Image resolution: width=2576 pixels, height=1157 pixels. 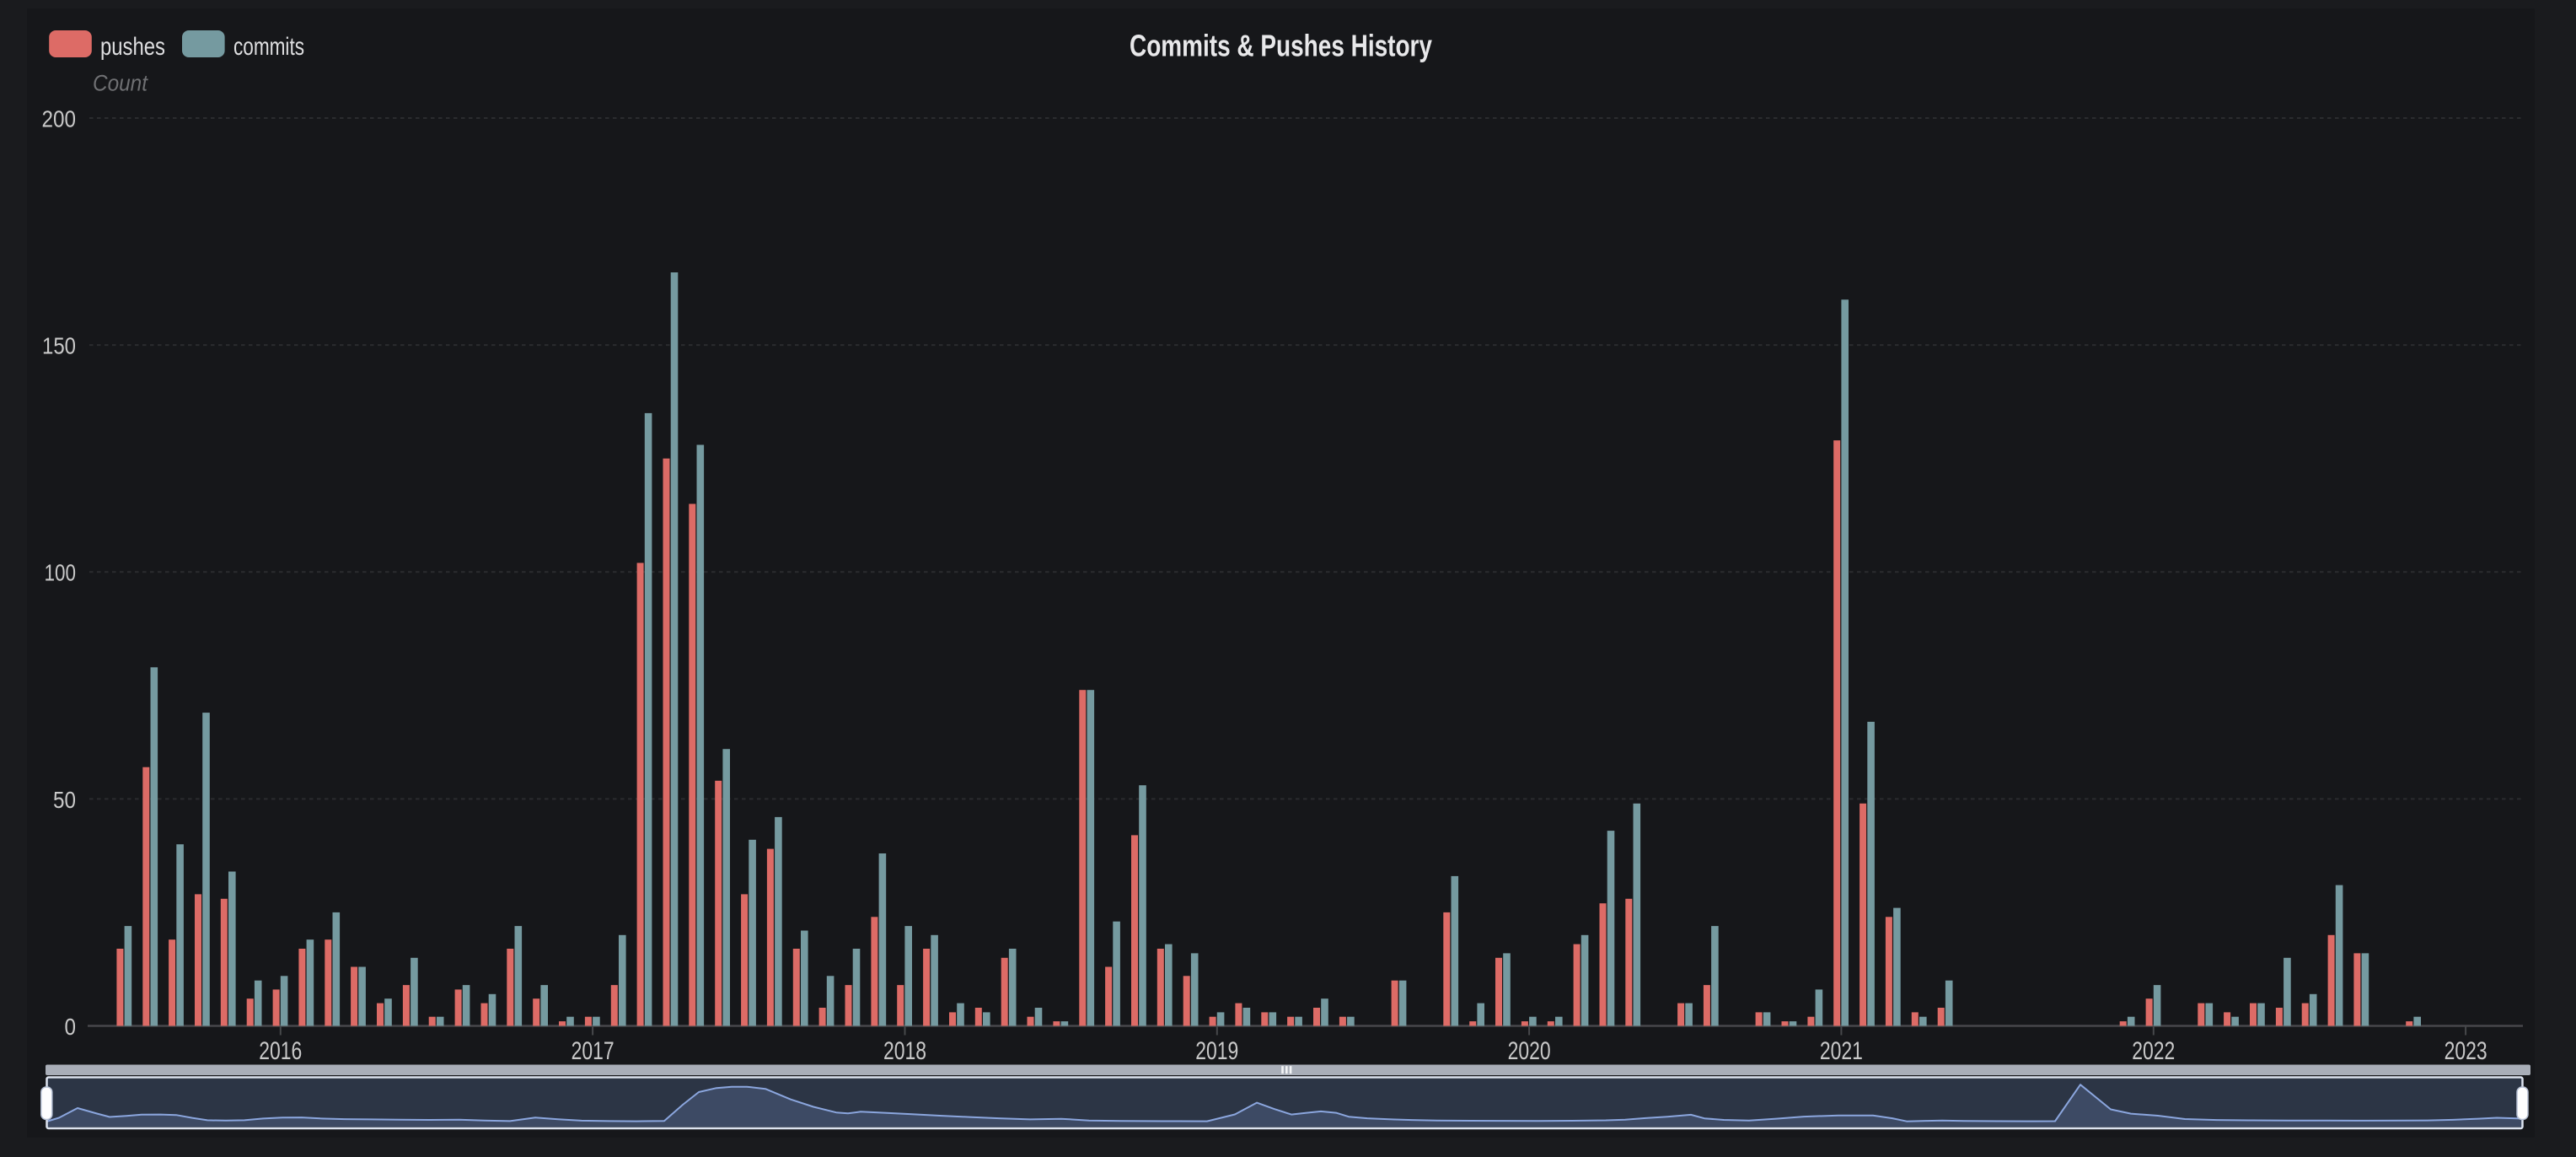 I want to click on svg-text: Count, so click(x=120, y=83).